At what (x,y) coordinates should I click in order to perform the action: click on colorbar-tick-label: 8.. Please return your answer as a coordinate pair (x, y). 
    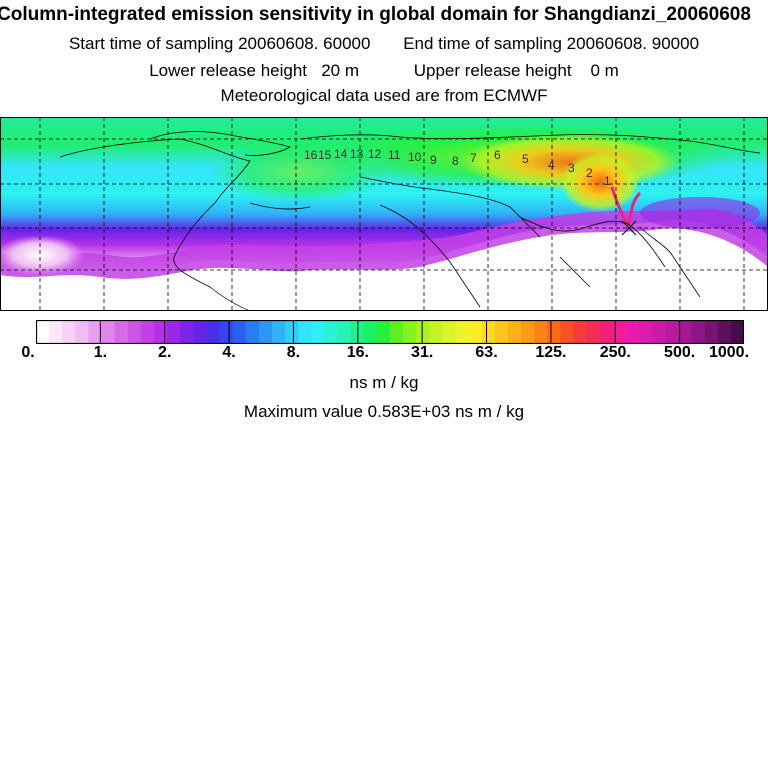
    Looking at the image, I should click on (293, 352).